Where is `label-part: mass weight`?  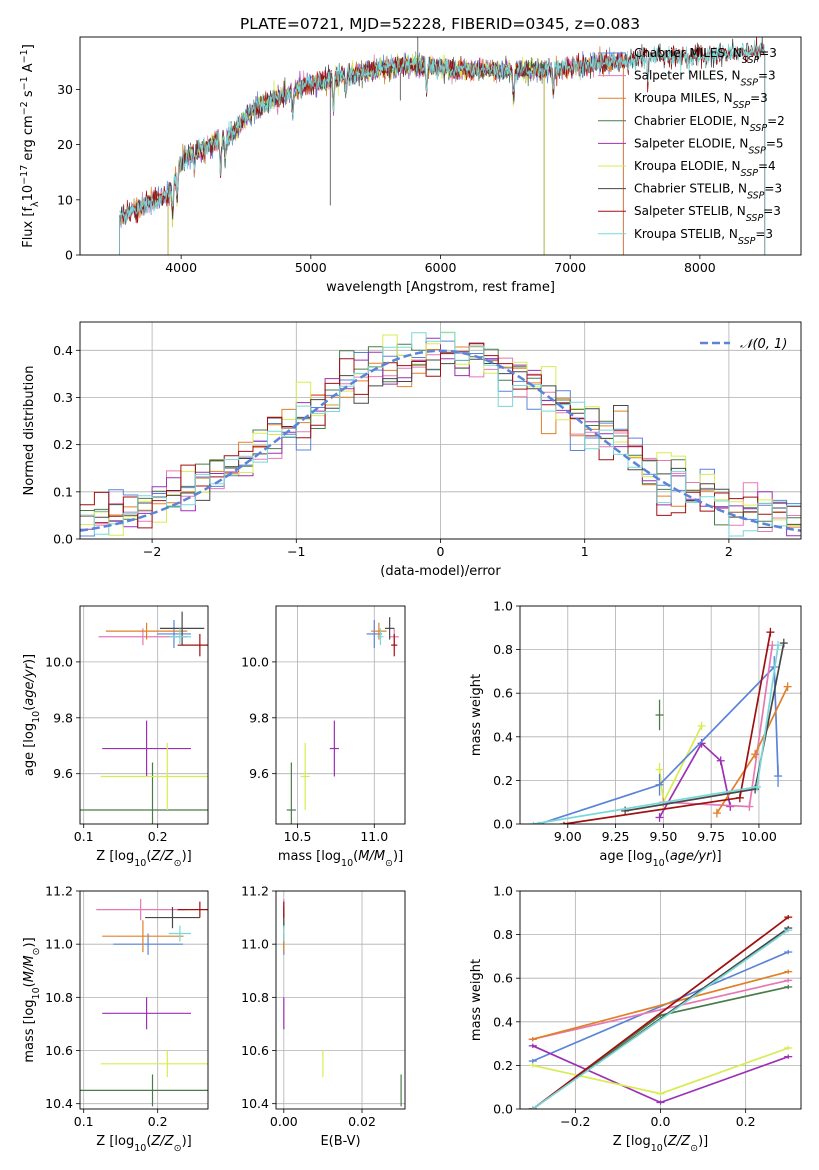 label-part: mass weight is located at coordinates (476, 1000).